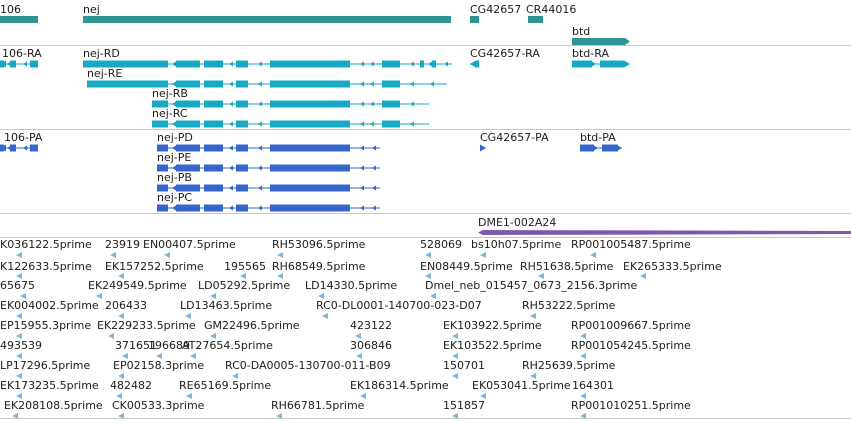 The width and height of the screenshot is (851, 421). I want to click on est-label: 196689, so click(169, 345).